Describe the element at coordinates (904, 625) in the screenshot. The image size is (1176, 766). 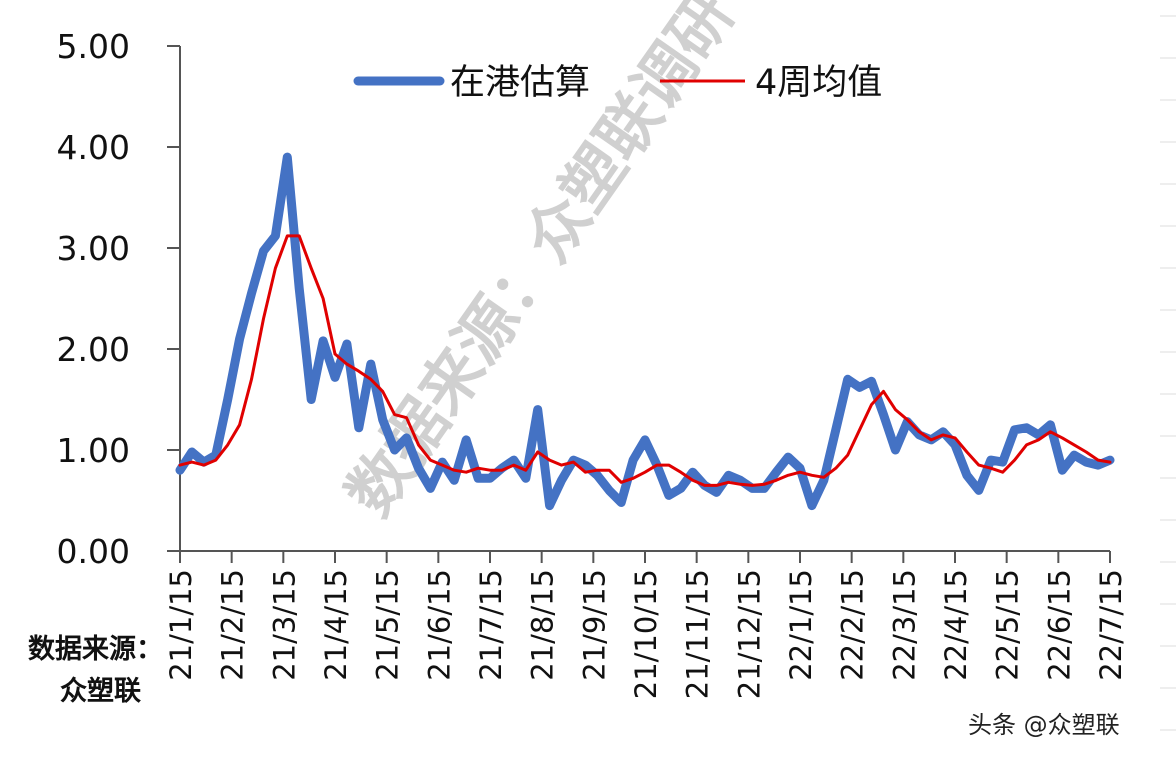
I see `x-tick-label: 22/3/15` at that location.